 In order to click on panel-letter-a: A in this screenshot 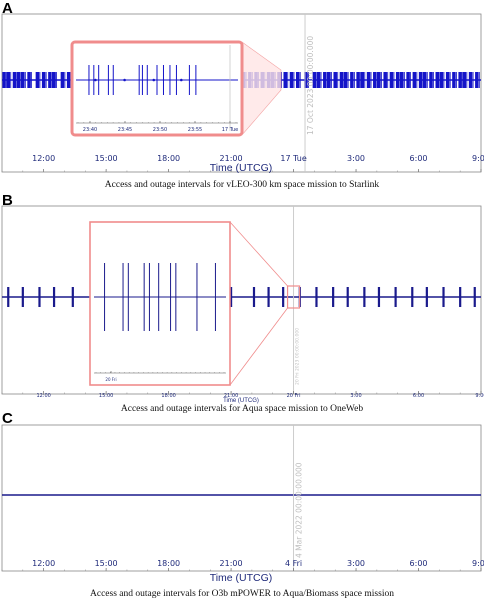, I will do `click(7, 8)`.